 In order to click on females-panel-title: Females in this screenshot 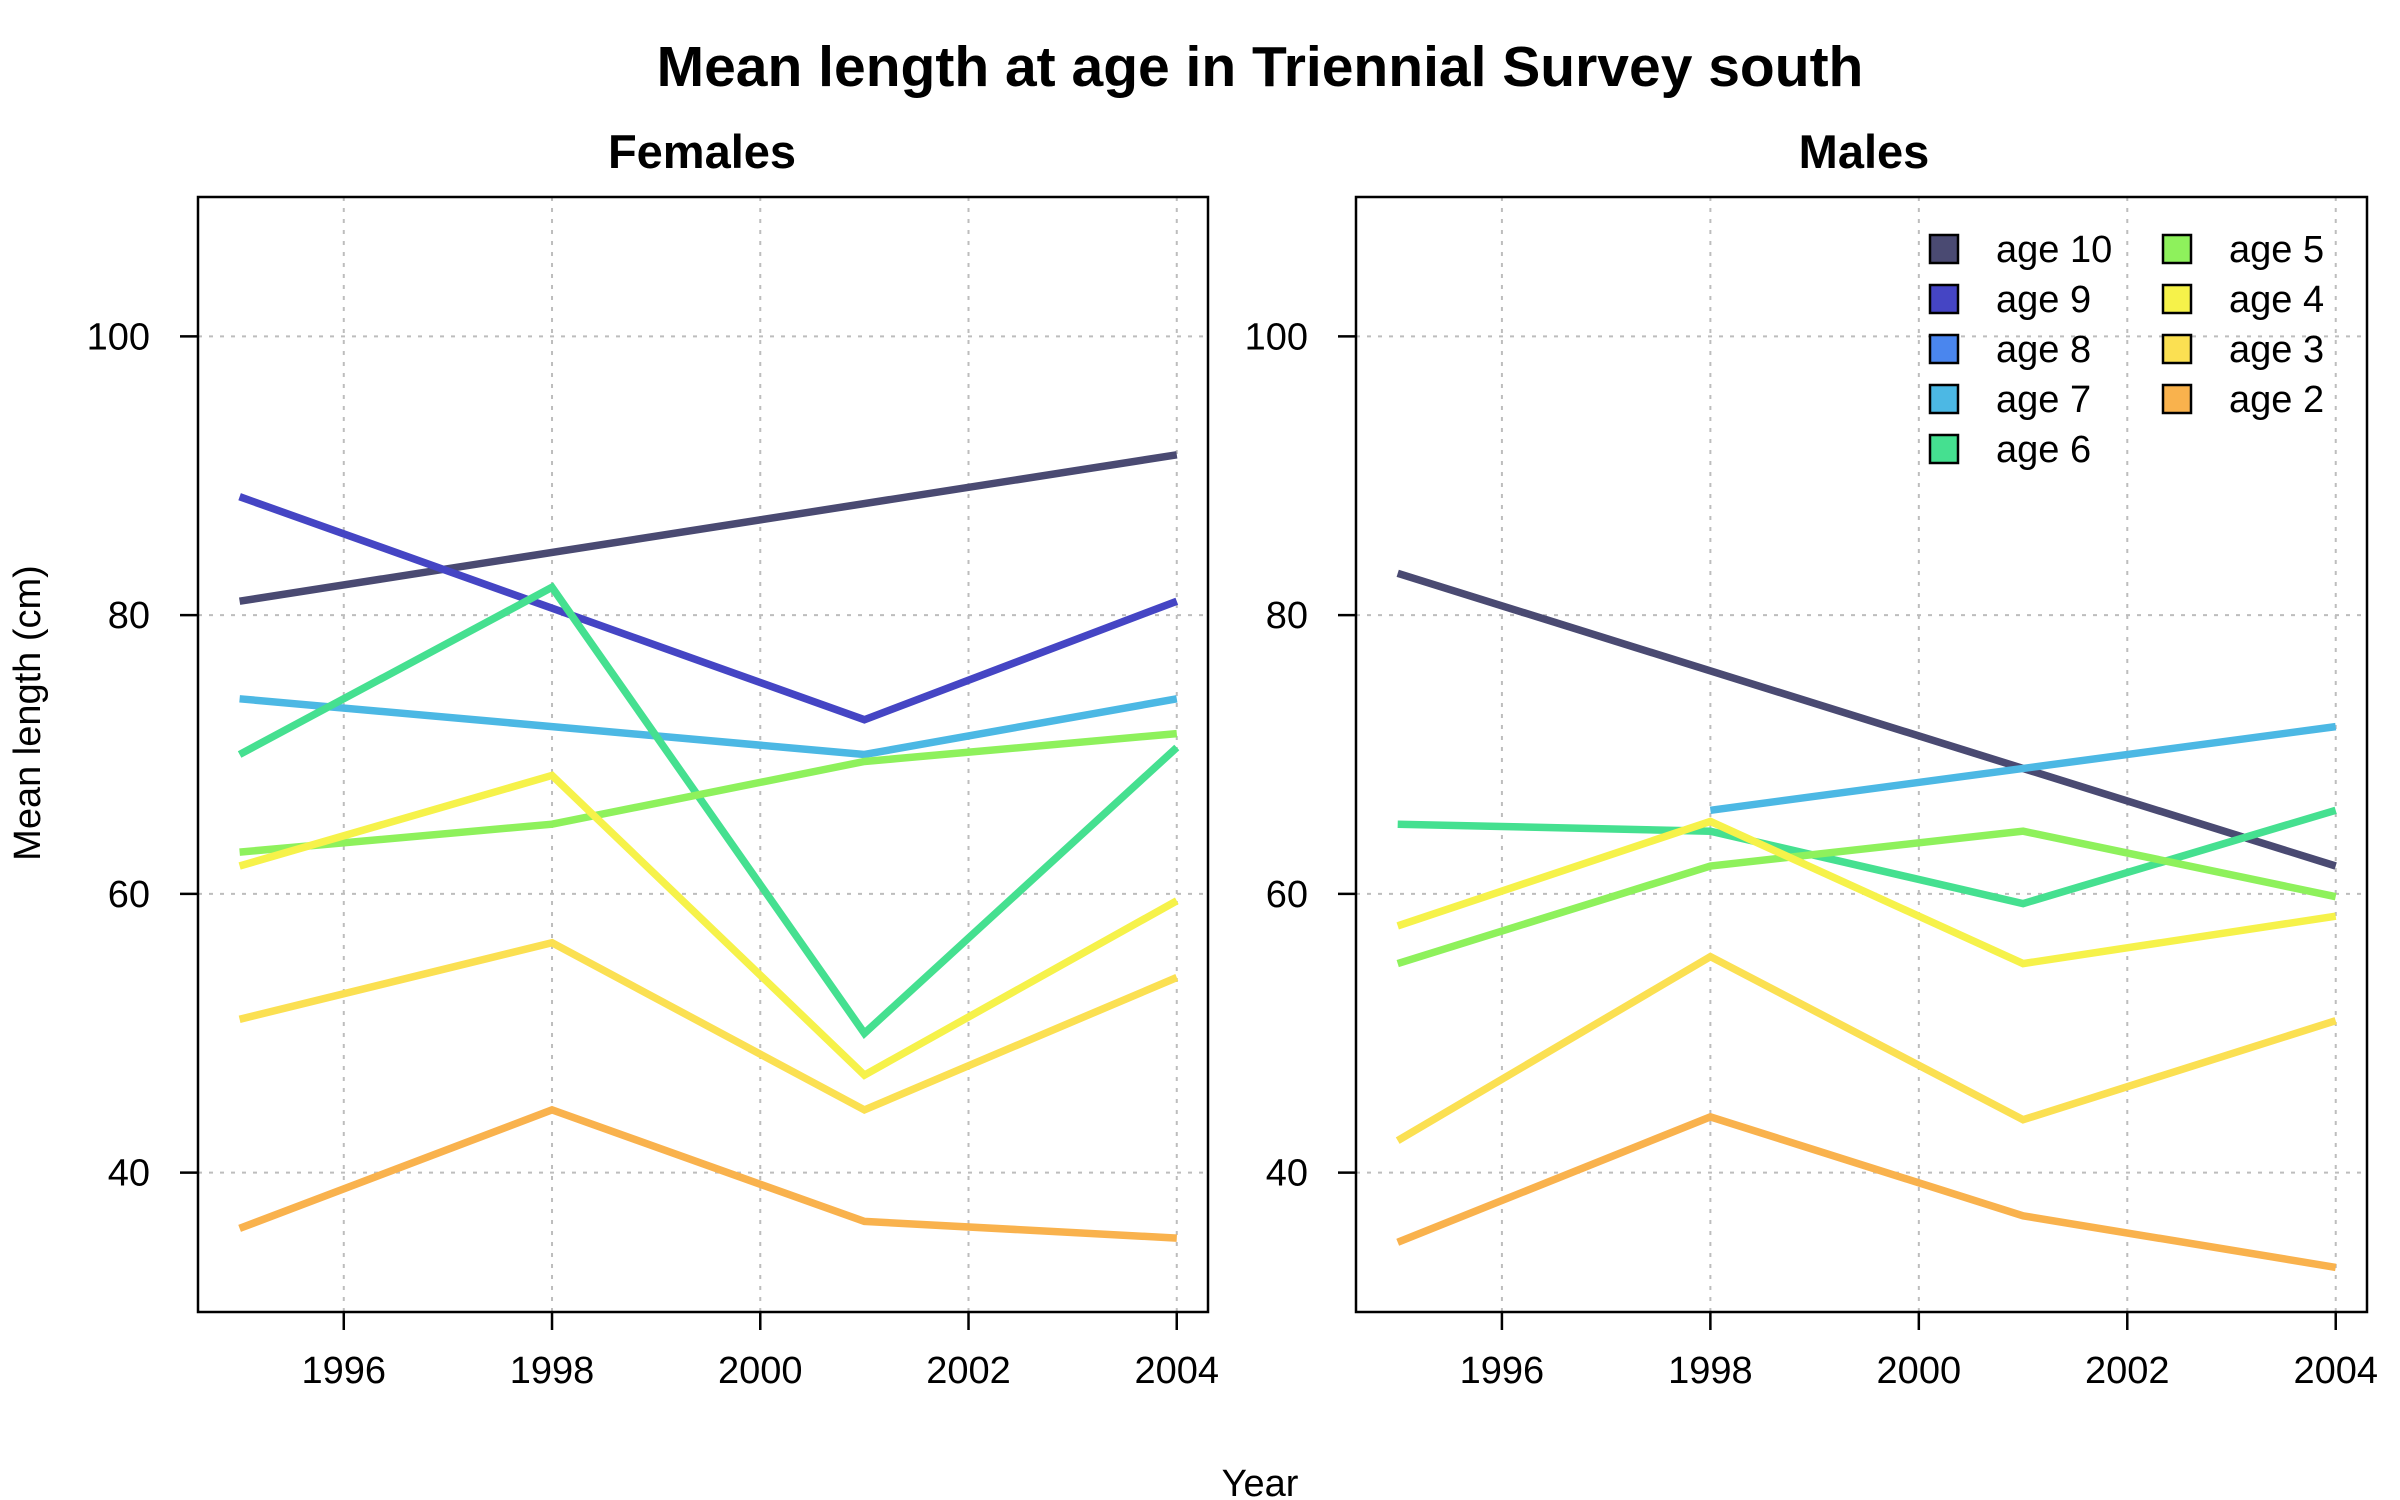, I will do `click(702, 151)`.